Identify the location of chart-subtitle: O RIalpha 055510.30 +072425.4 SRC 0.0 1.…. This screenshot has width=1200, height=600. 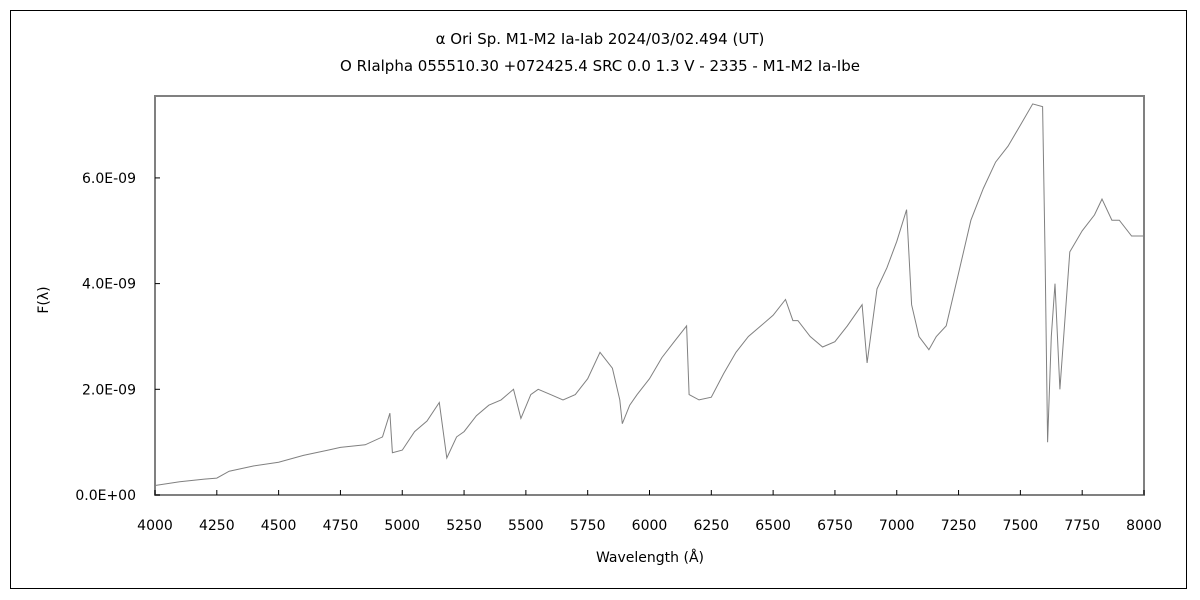
(600, 66).